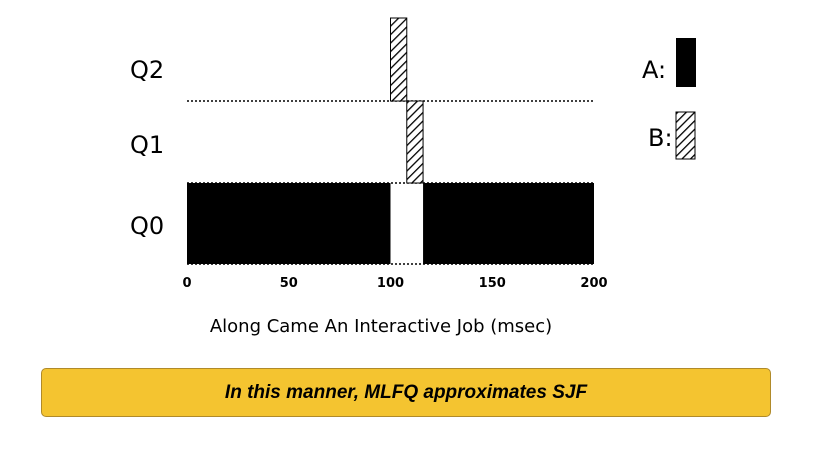 This screenshot has width=822, height=462. Describe the element at coordinates (381, 326) in the screenshot. I see `x-axis-label: Along Came An Interactive Job (msec)` at that location.